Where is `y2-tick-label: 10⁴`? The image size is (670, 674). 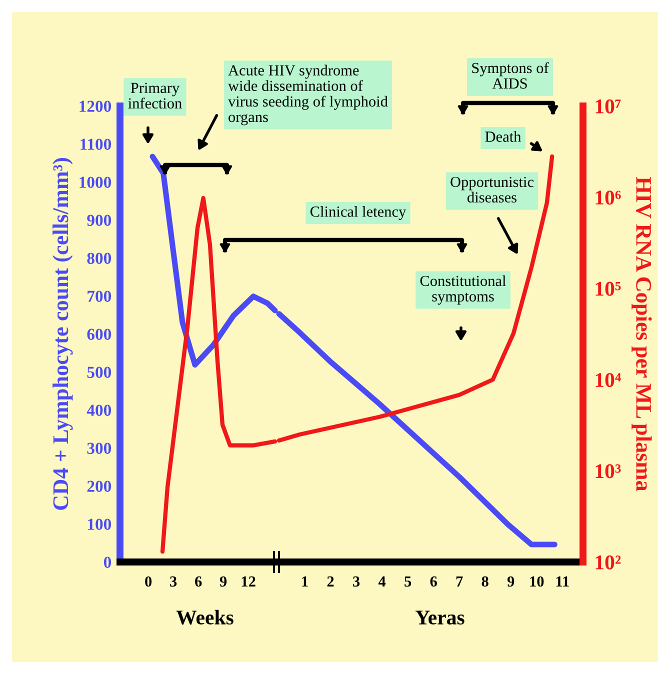 y2-tick-label: 10⁴ is located at coordinates (608, 380).